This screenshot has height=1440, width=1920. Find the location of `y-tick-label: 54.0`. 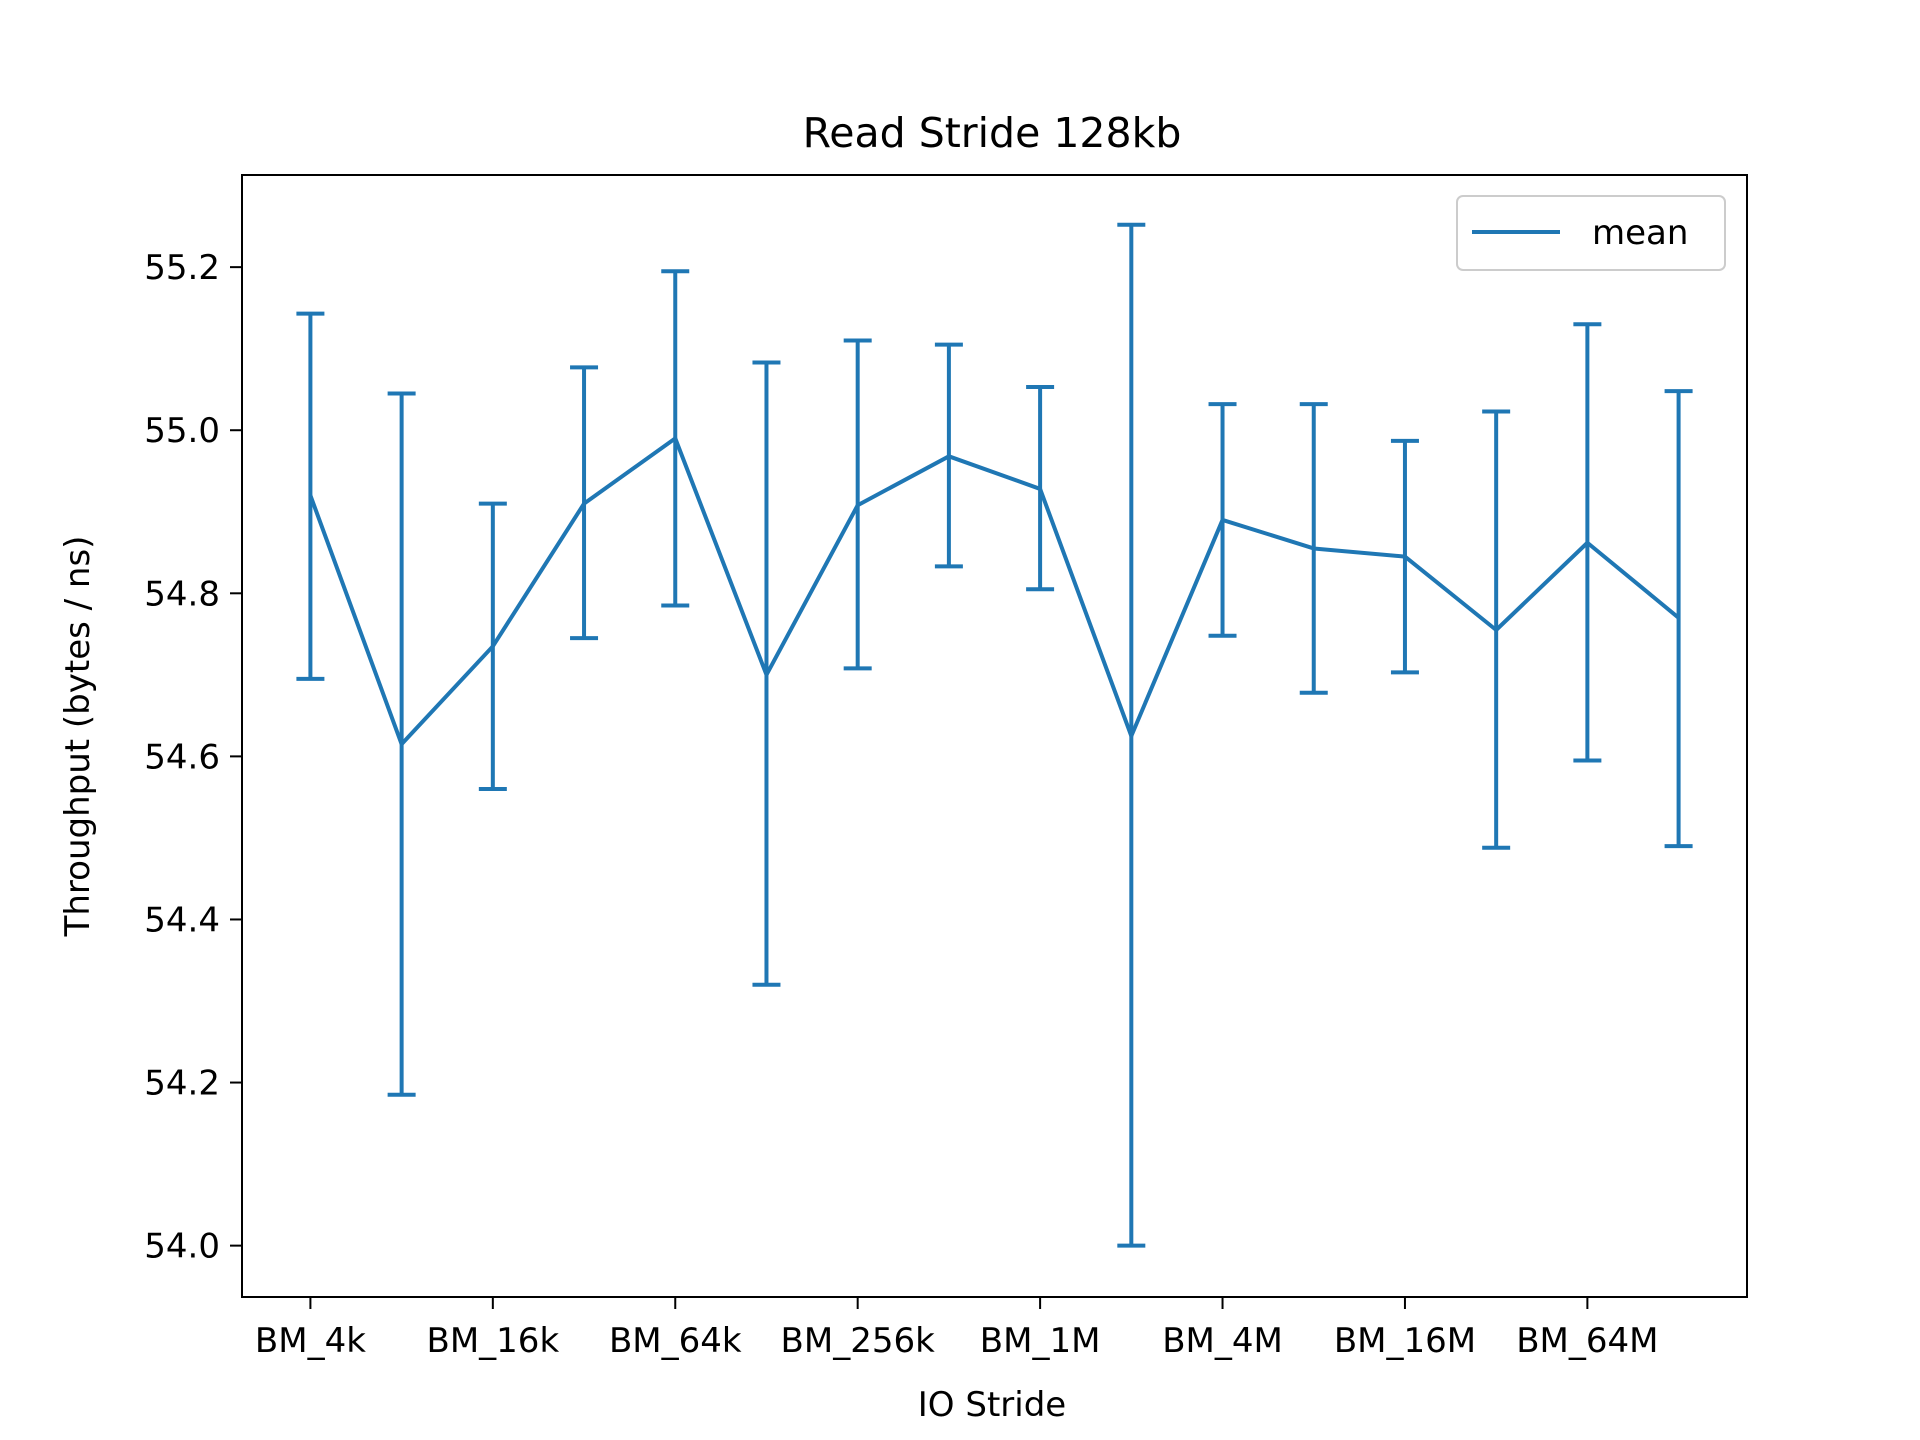

y-tick-label: 54.0 is located at coordinates (182, 1247).